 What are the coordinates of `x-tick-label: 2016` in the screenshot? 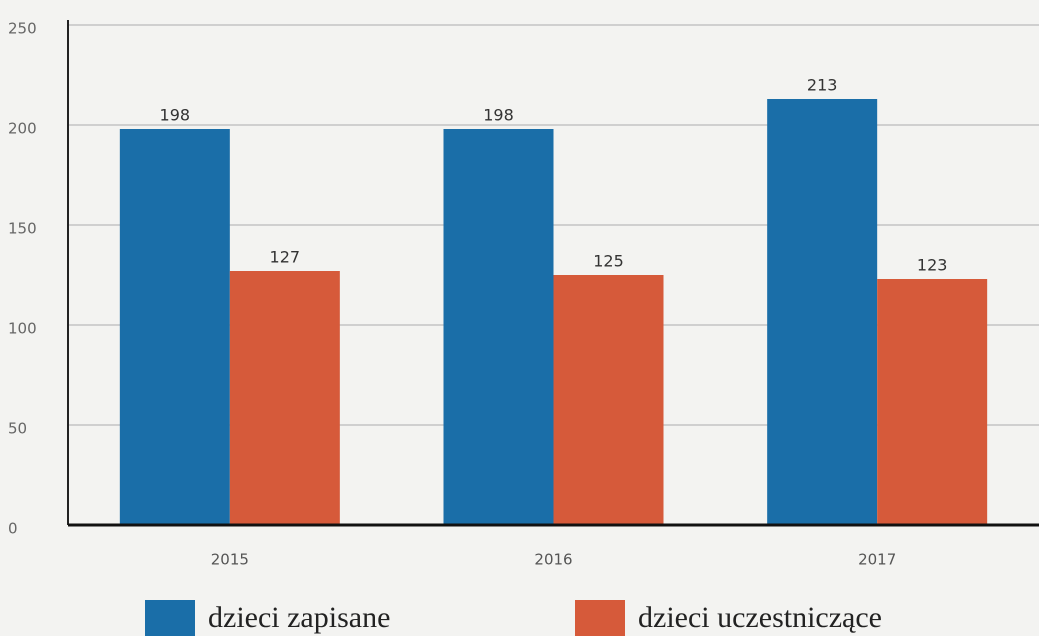 It's located at (553, 560).